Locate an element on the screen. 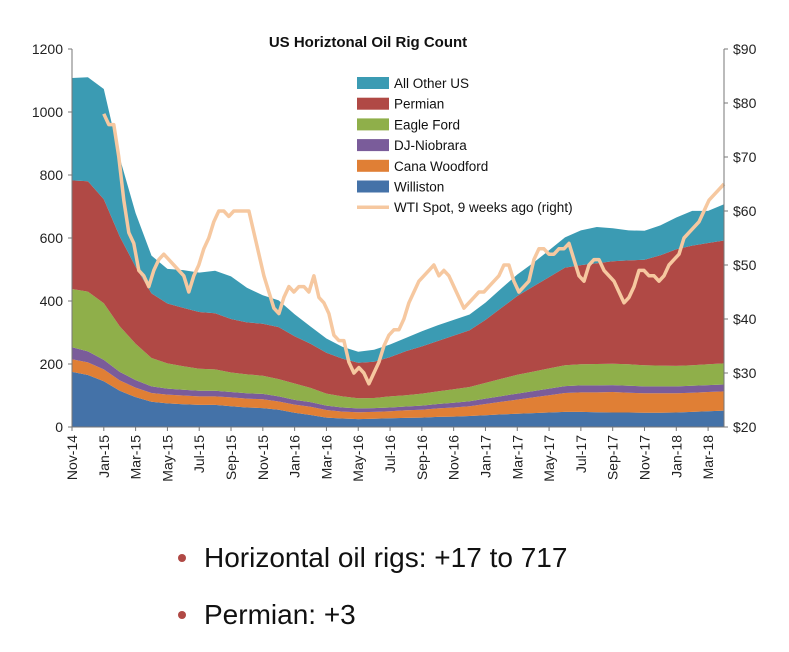  chart-title: US Horiztonal Oil Rig Count is located at coordinates (368, 42).